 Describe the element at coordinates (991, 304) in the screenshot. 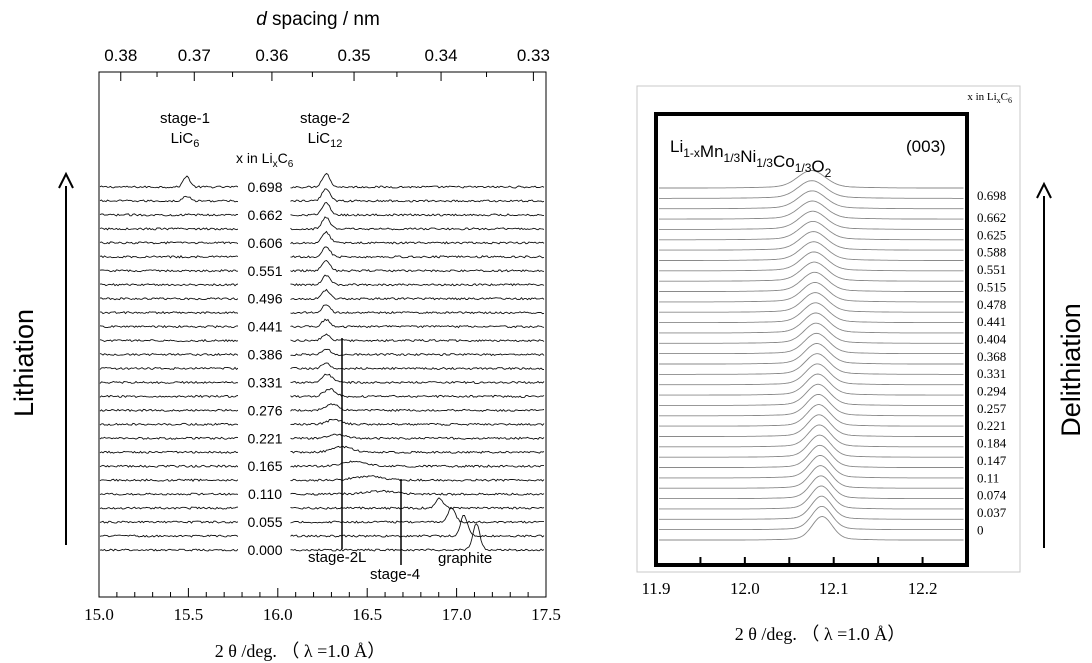

I see `series-label: 0.478` at that location.